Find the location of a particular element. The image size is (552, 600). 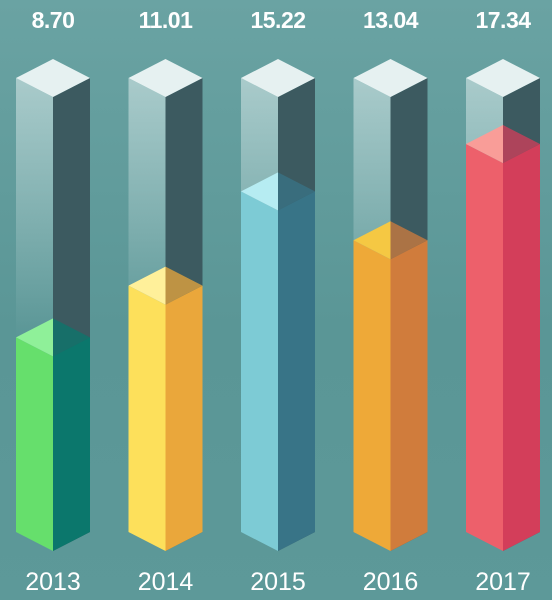

value-label-2016: 13.04 is located at coordinates (390, 20).